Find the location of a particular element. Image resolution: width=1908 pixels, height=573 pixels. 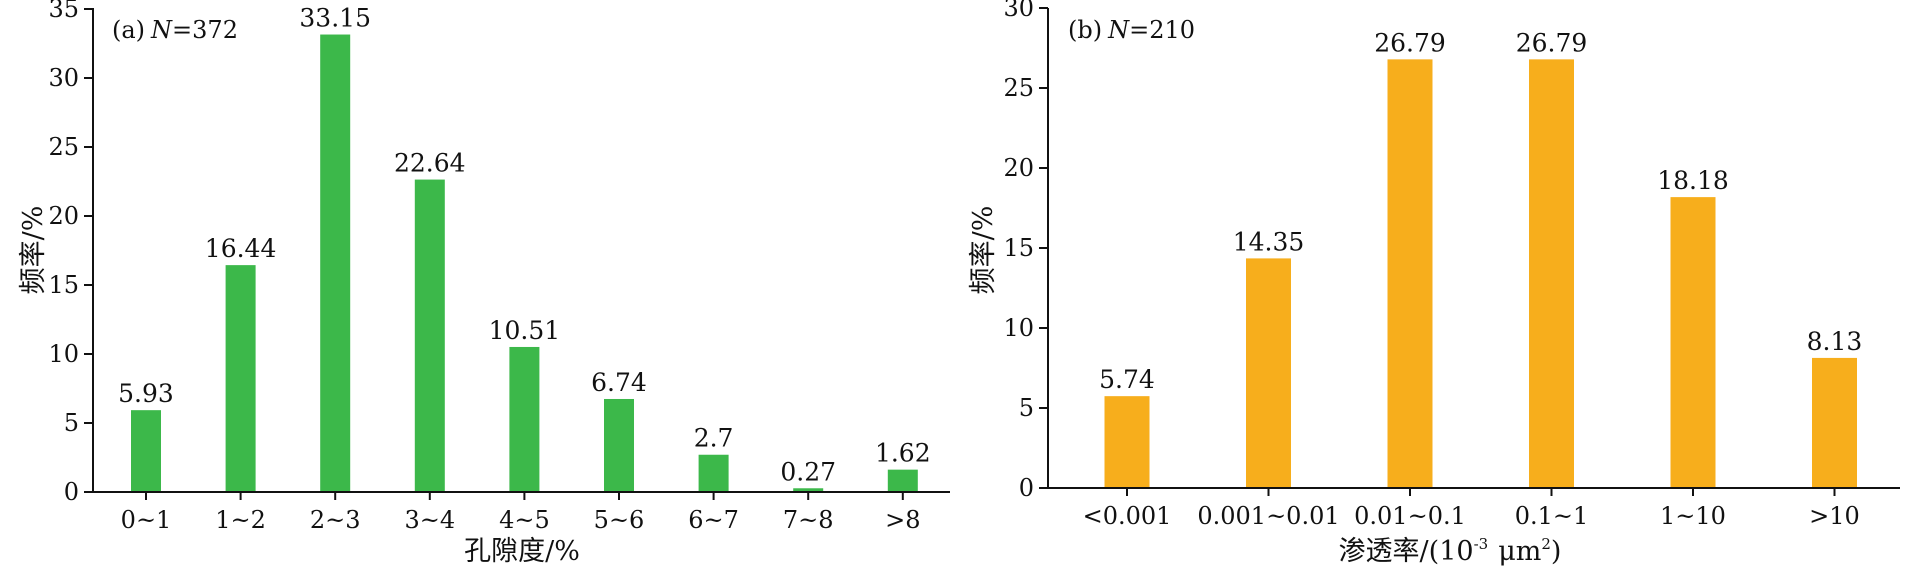

x-tick-label: 6~7 is located at coordinates (713, 520).